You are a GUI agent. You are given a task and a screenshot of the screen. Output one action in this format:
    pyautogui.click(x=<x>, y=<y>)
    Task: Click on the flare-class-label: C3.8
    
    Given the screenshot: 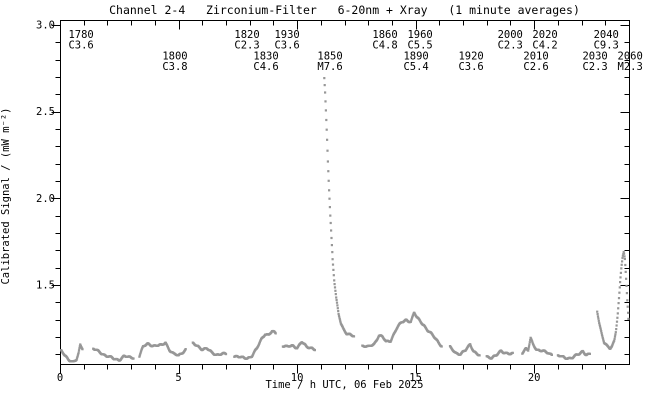 What is the action you would take?
    pyautogui.click(x=174, y=67)
    